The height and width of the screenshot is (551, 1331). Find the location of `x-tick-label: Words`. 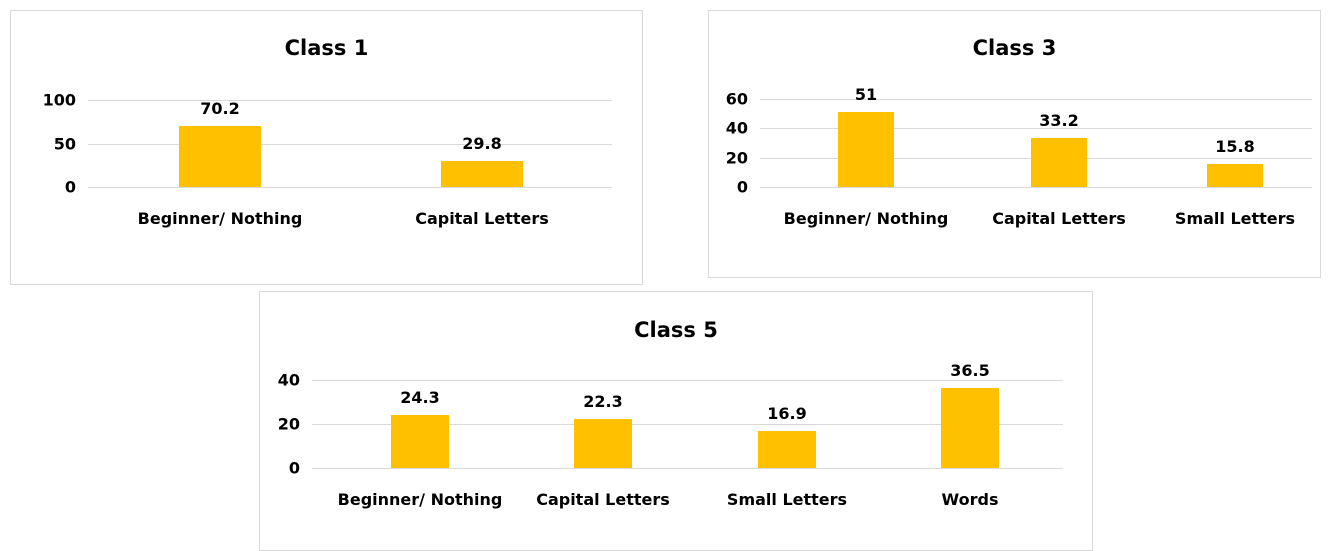

x-tick-label: Words is located at coordinates (970, 499).